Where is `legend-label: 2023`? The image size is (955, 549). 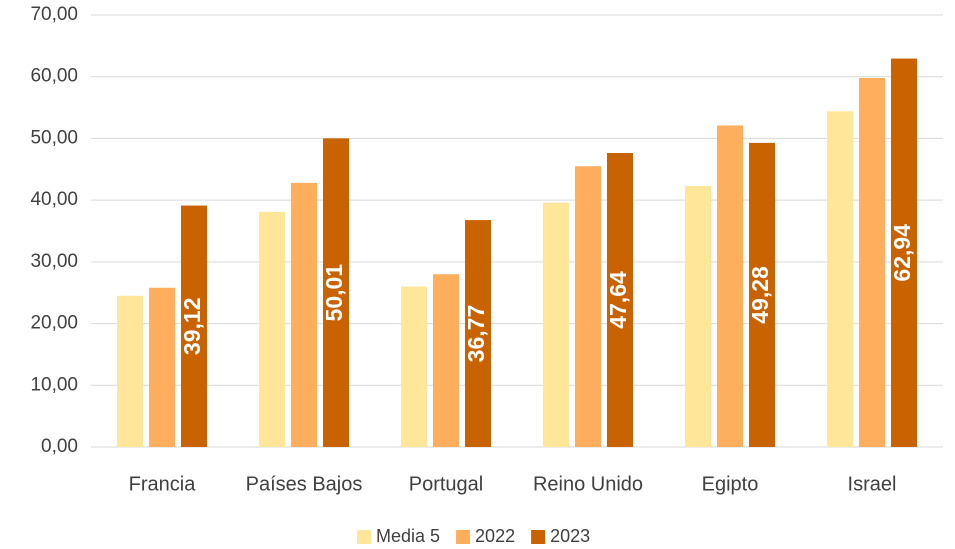
legend-label: 2023 is located at coordinates (570, 536).